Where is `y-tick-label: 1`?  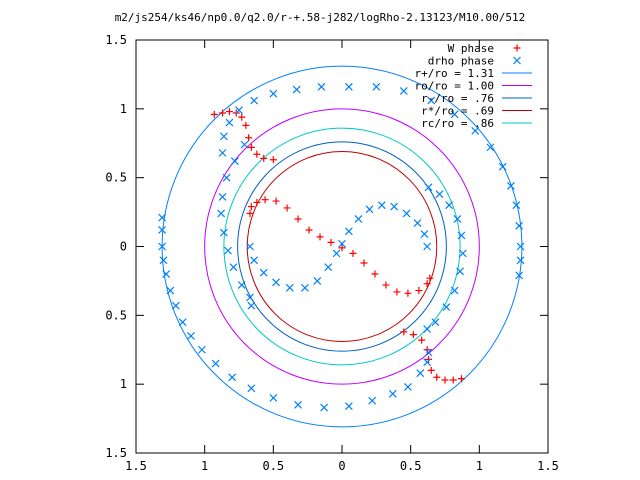
y-tick-label: 1 is located at coordinates (123, 109).